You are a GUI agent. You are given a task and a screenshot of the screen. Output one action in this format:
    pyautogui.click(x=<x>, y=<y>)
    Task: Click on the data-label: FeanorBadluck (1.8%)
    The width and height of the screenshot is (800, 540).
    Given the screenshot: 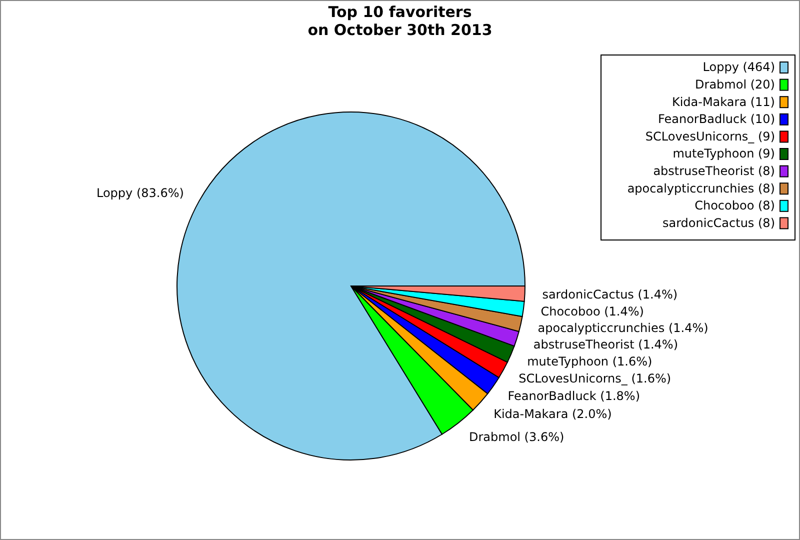 What is the action you would take?
    pyautogui.click(x=574, y=395)
    